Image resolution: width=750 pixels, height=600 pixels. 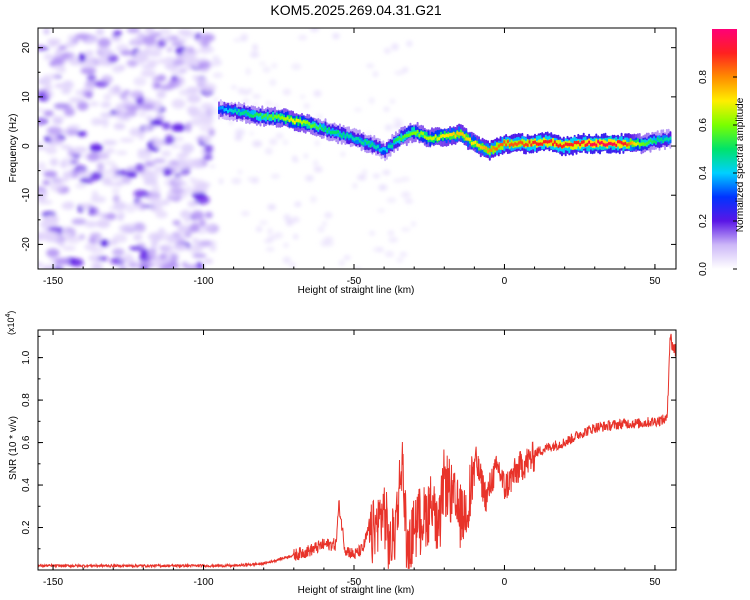 What do you see at coordinates (355, 10) in the screenshot?
I see `chart-title: KOM5.2025.269.04.31.G21` at bounding box center [355, 10].